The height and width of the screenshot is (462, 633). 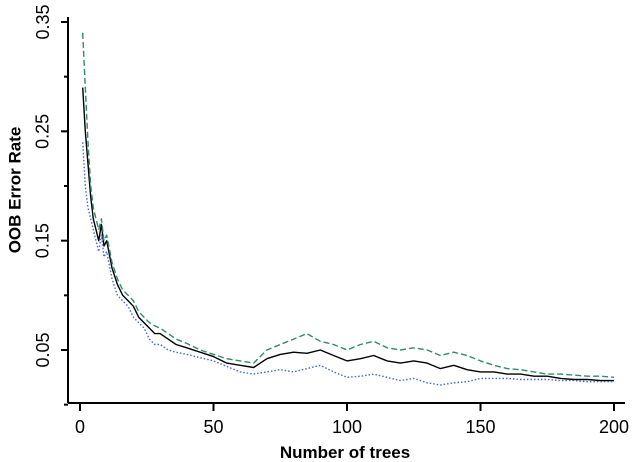 I want to click on y-tick-label: 0.35, so click(x=43, y=21).